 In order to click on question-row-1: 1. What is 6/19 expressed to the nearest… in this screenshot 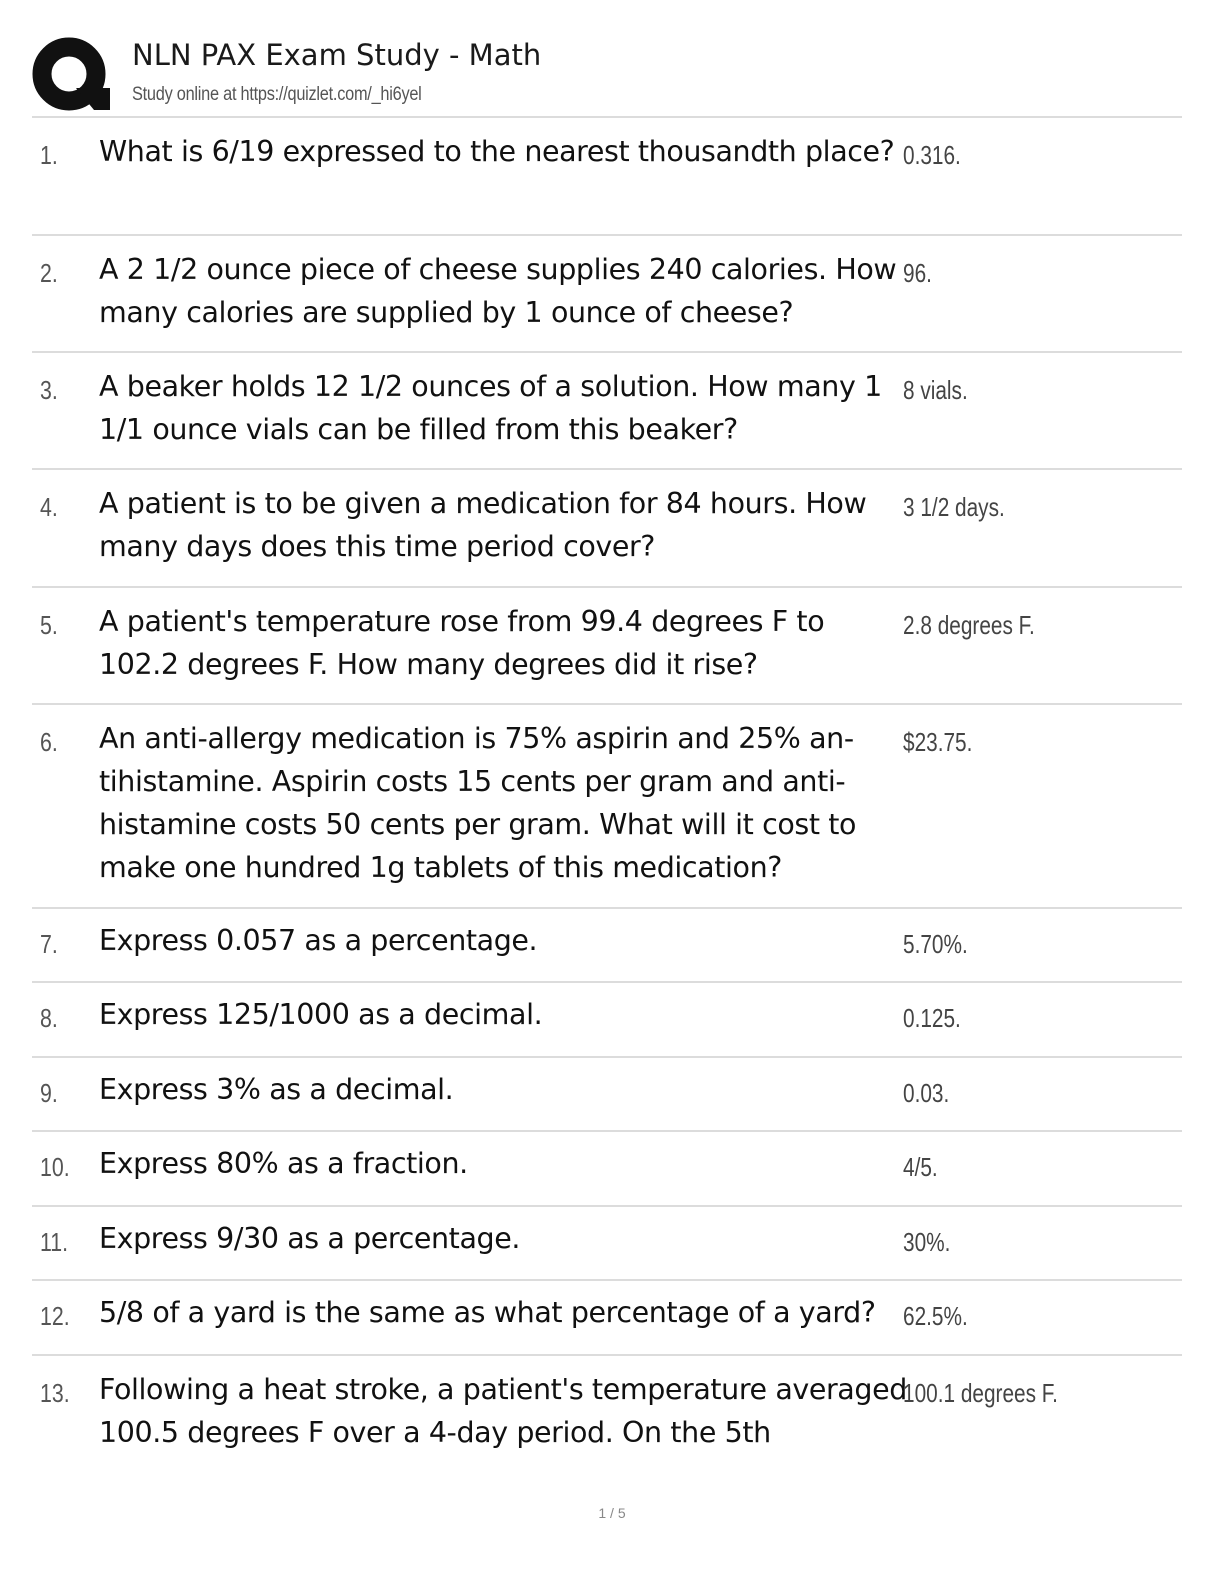, I will do `click(607, 177)`.